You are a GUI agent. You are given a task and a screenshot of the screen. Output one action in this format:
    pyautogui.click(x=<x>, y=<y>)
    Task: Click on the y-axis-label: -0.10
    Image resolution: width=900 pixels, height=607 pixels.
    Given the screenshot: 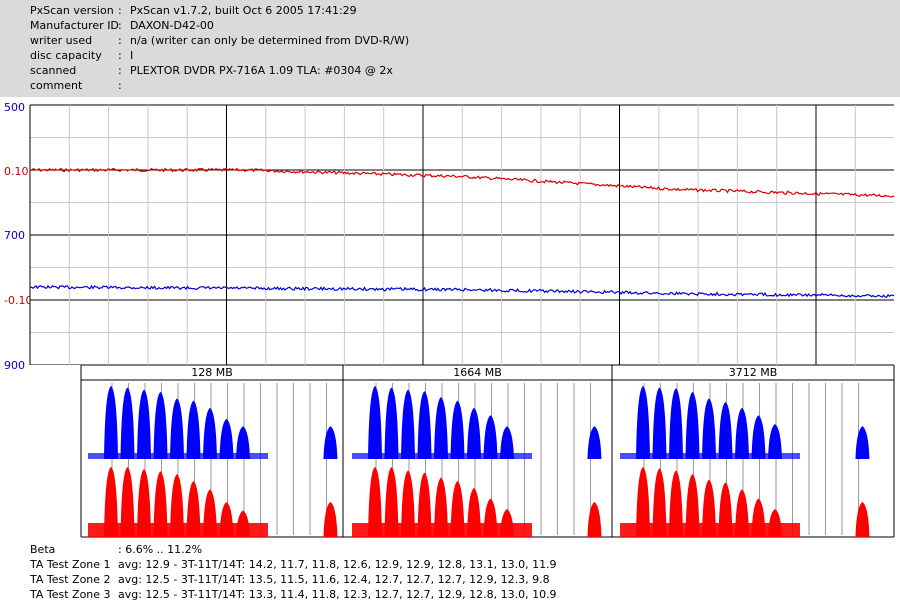 What is the action you would take?
    pyautogui.click(x=18, y=300)
    